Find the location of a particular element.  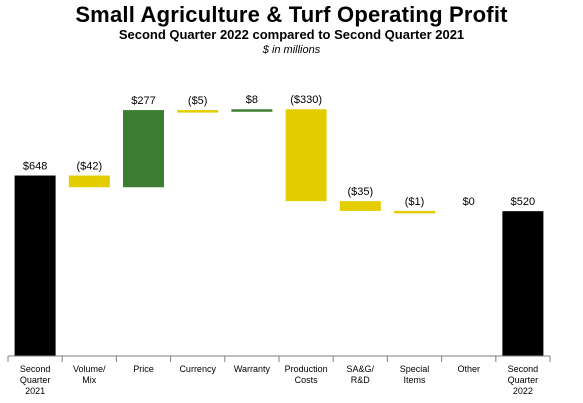

x-tick-label-6: SA&G/R&D is located at coordinates (361, 374).